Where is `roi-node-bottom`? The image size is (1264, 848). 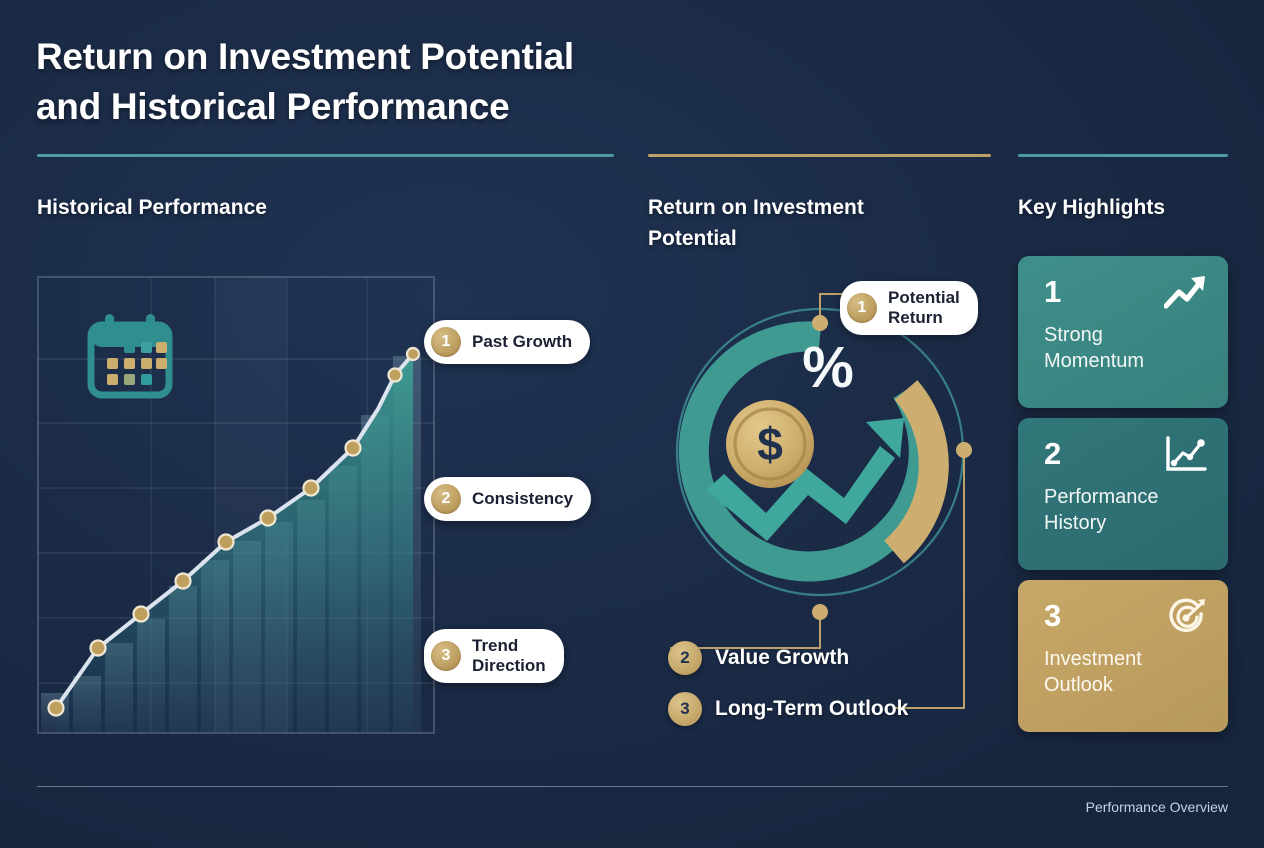 roi-node-bottom is located at coordinates (820, 612).